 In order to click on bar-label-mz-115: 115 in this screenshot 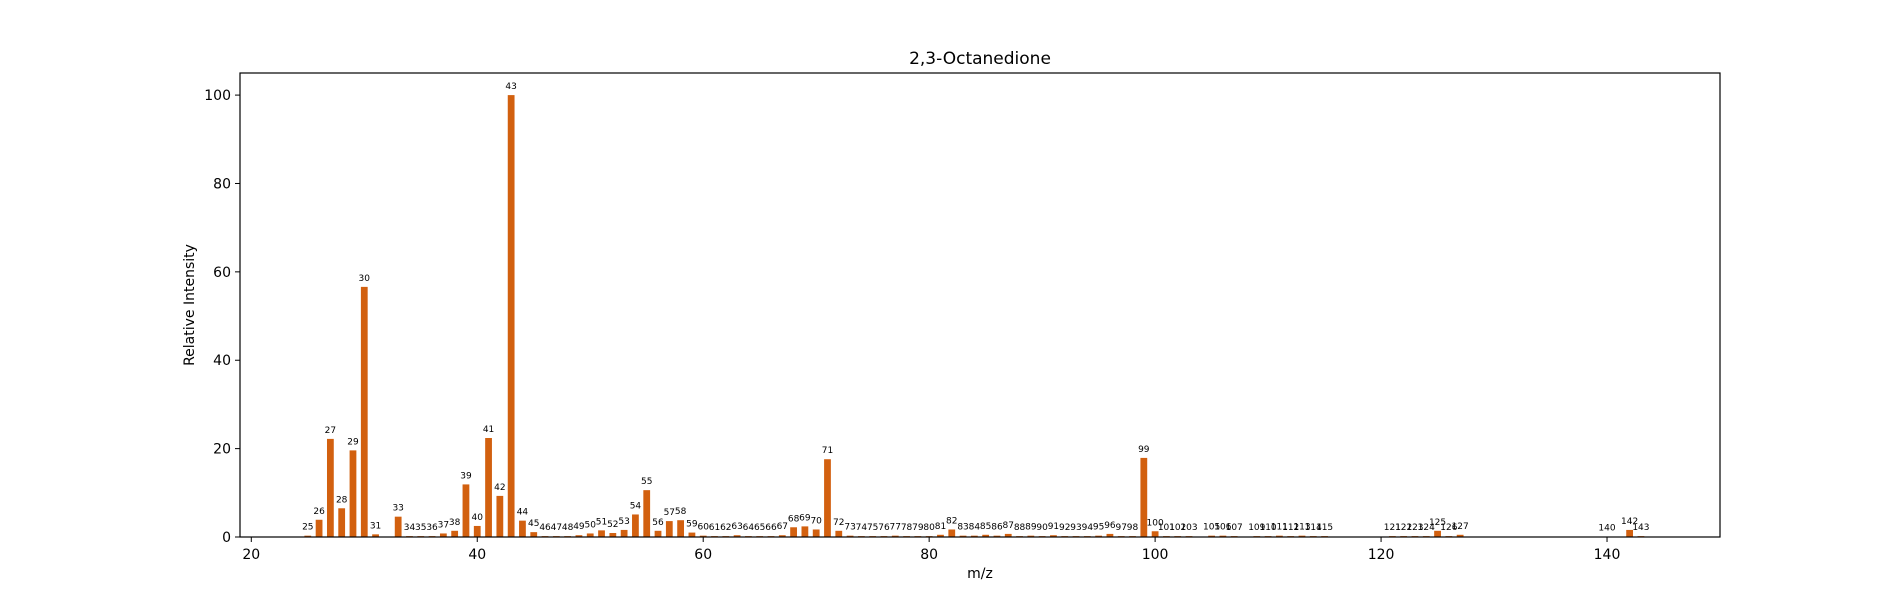, I will do `click(1324, 528)`.